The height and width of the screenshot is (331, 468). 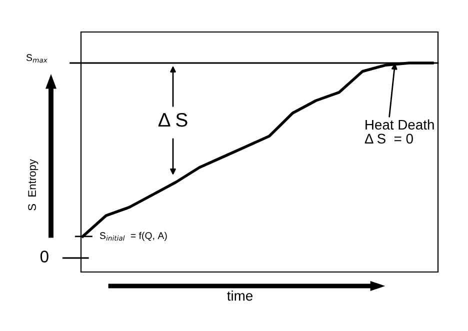 What do you see at coordinates (173, 119) in the screenshot?
I see `annotation: Δ S` at bounding box center [173, 119].